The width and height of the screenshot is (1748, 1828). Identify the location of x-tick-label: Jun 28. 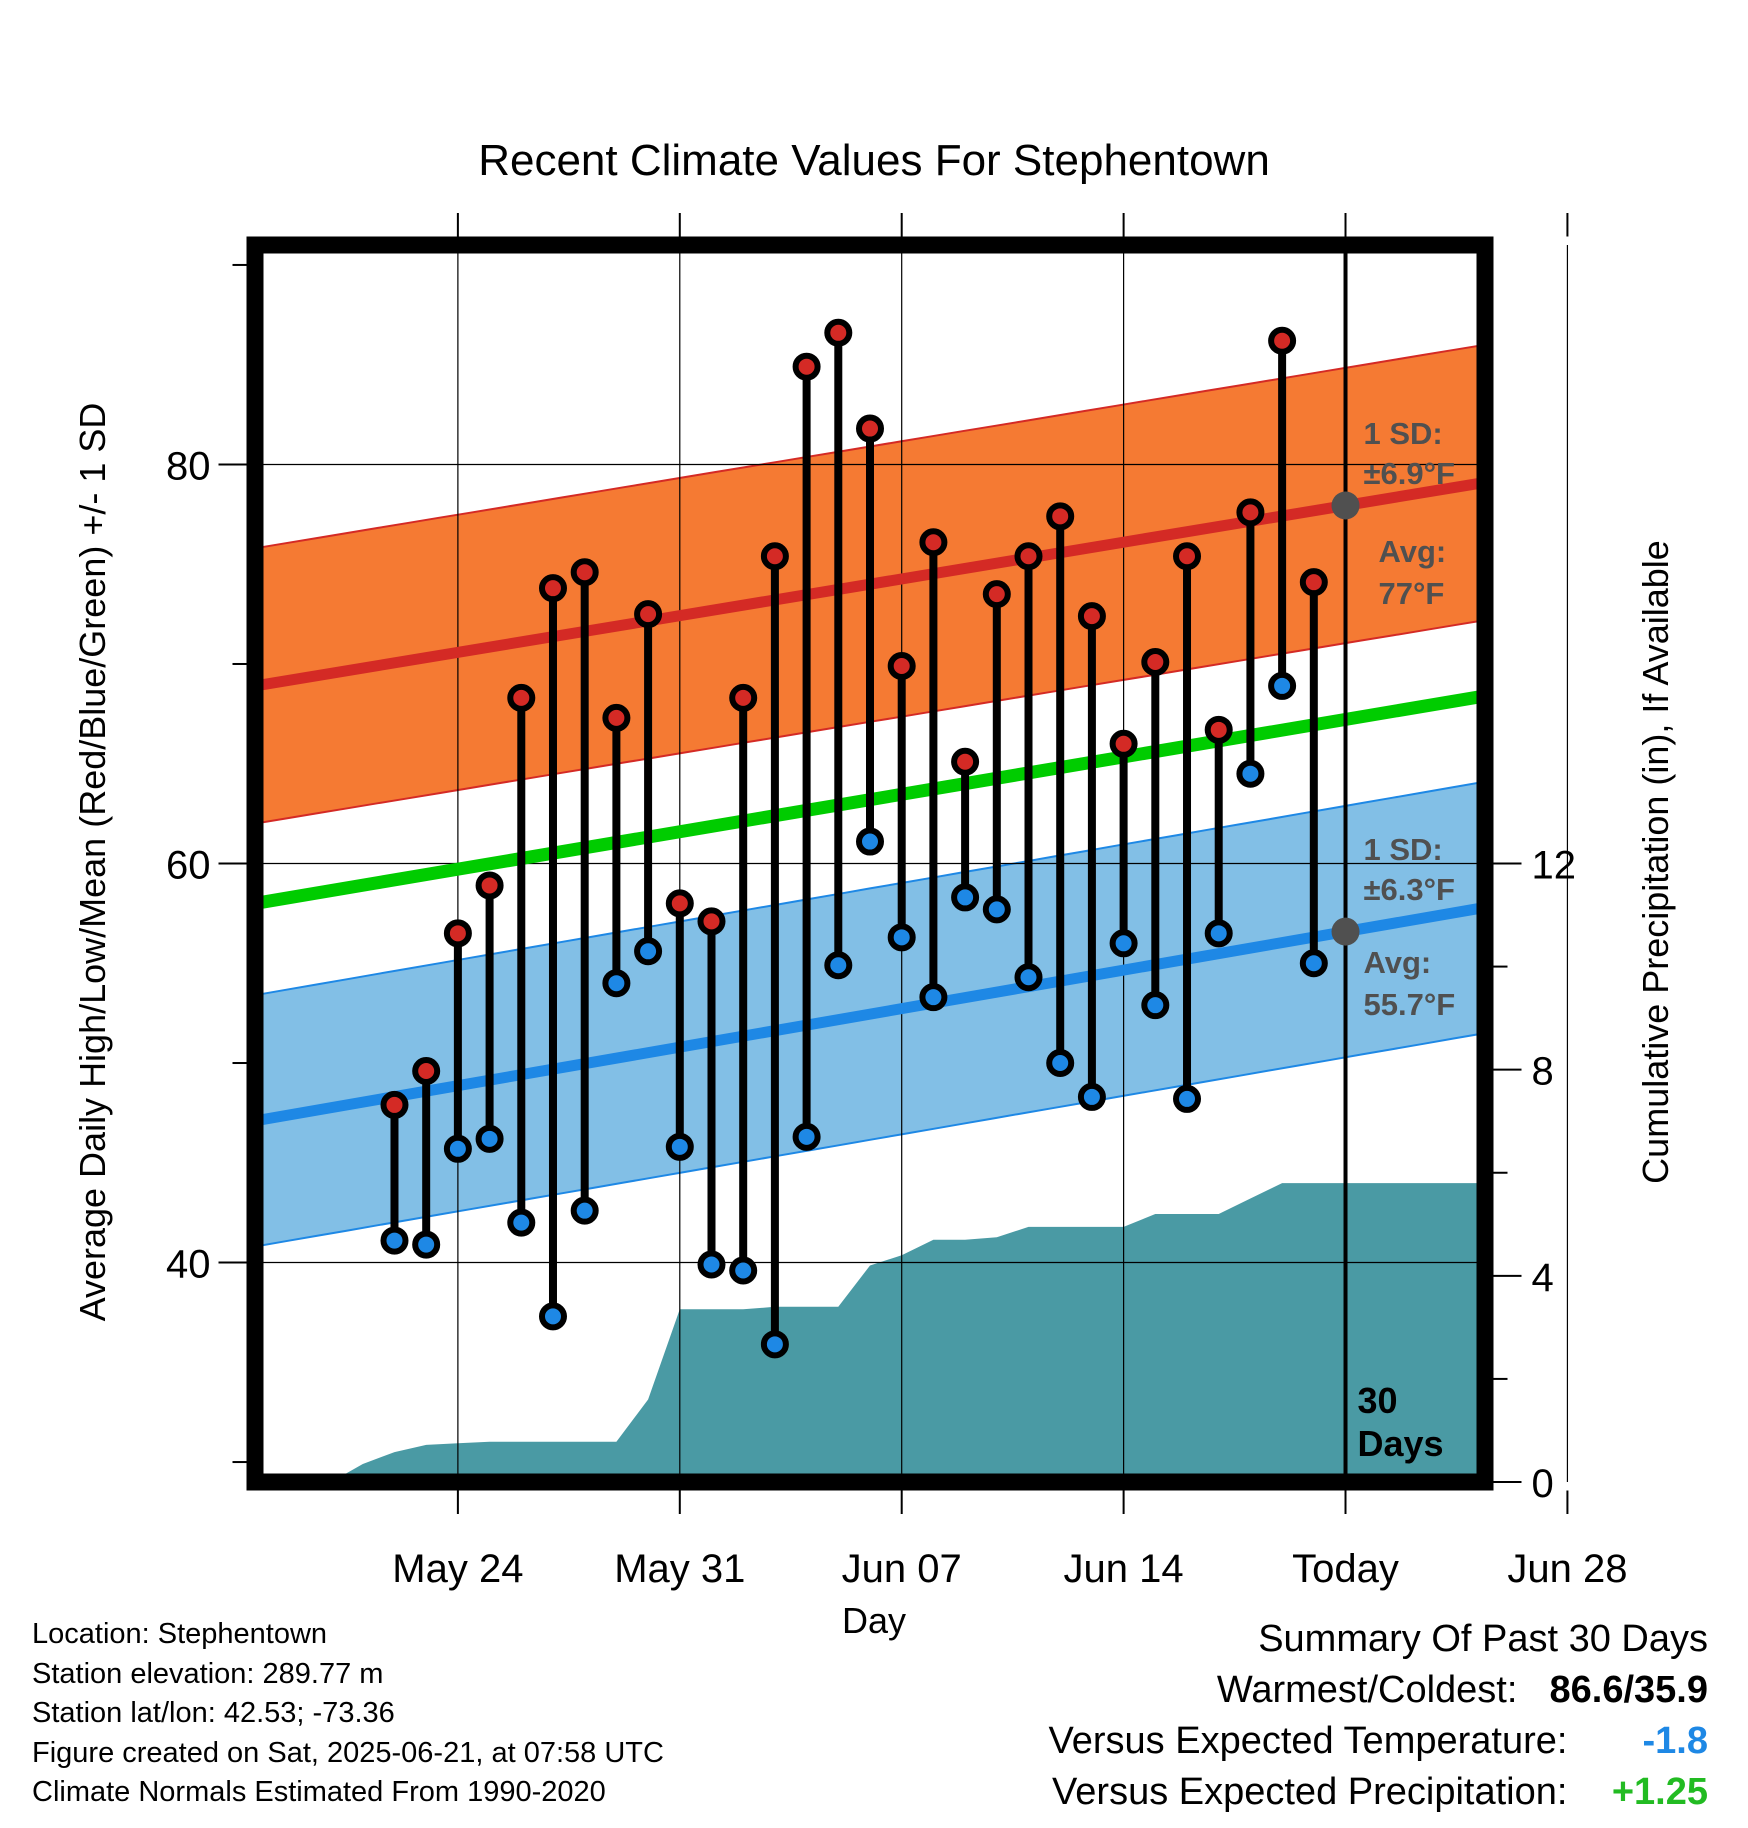
(1567, 1569).